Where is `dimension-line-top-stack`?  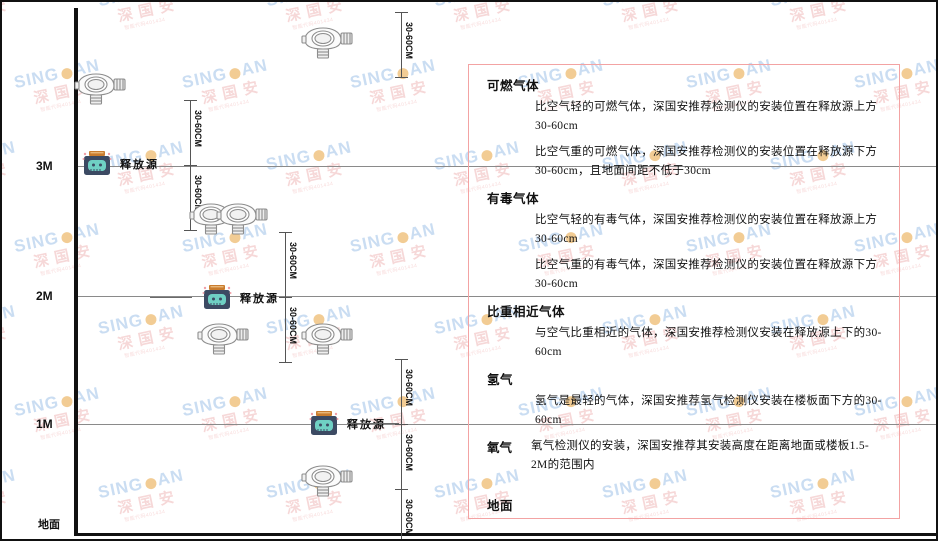
dimension-line-top-stack is located at coordinates (401, 44).